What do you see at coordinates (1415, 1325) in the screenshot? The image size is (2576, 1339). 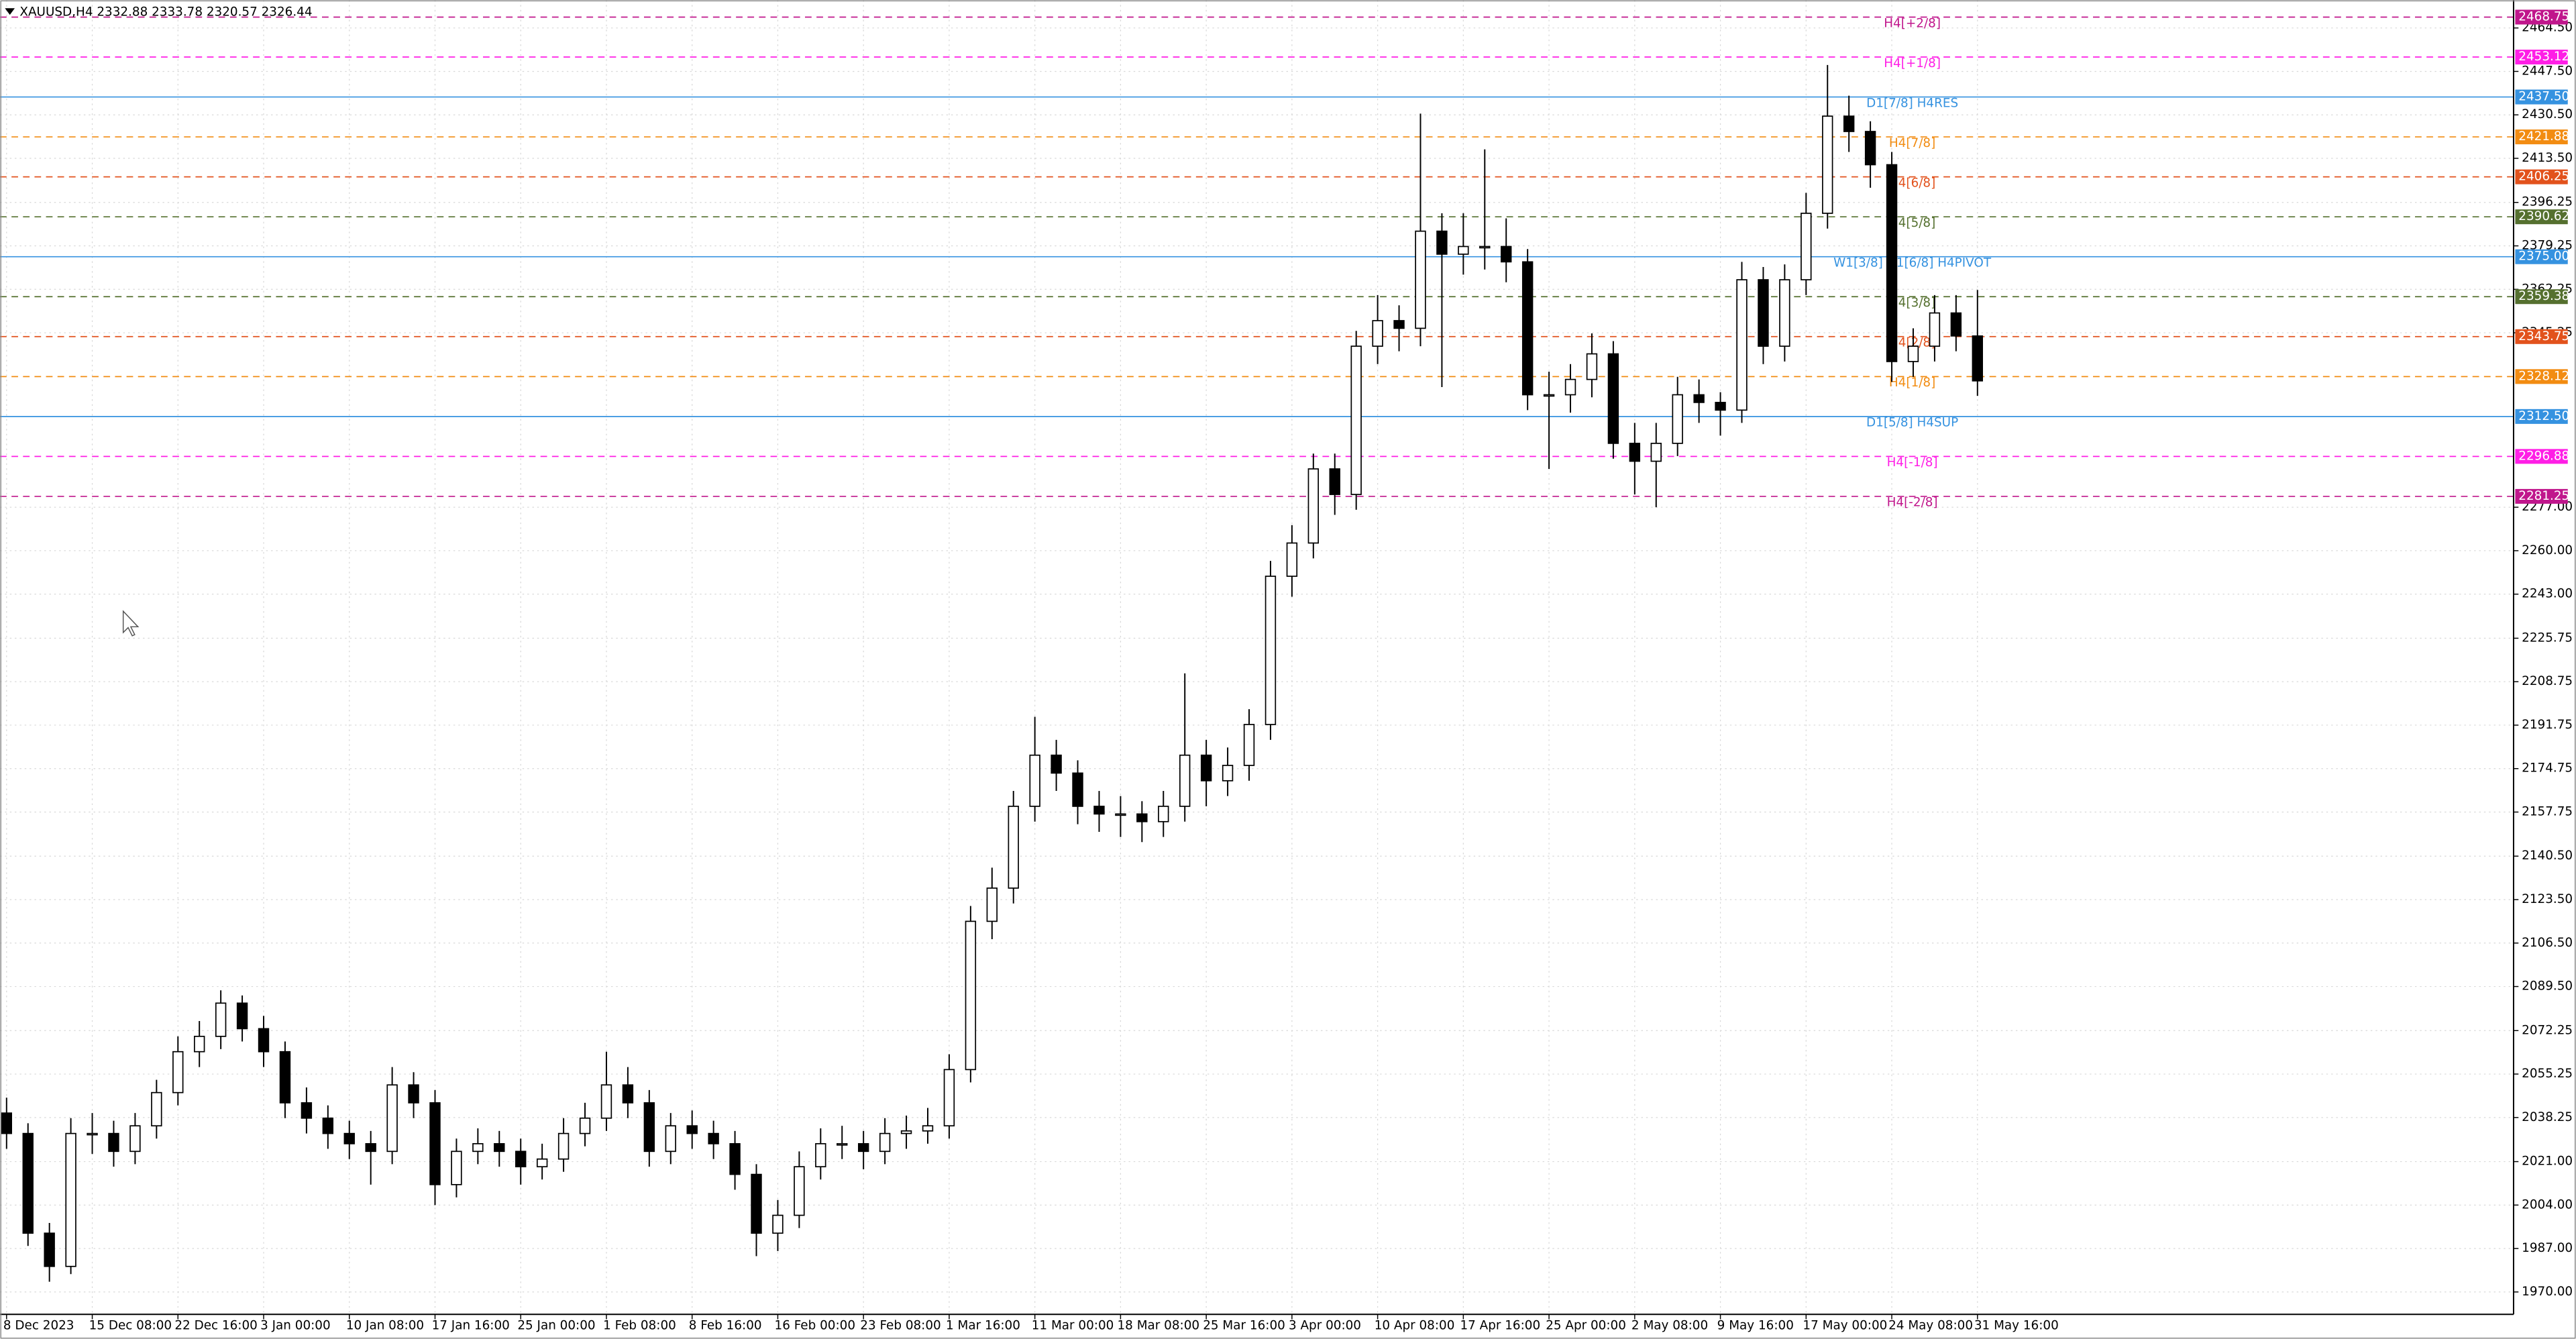 I see `x-tick-label: 10 Apr 08:00` at bounding box center [1415, 1325].